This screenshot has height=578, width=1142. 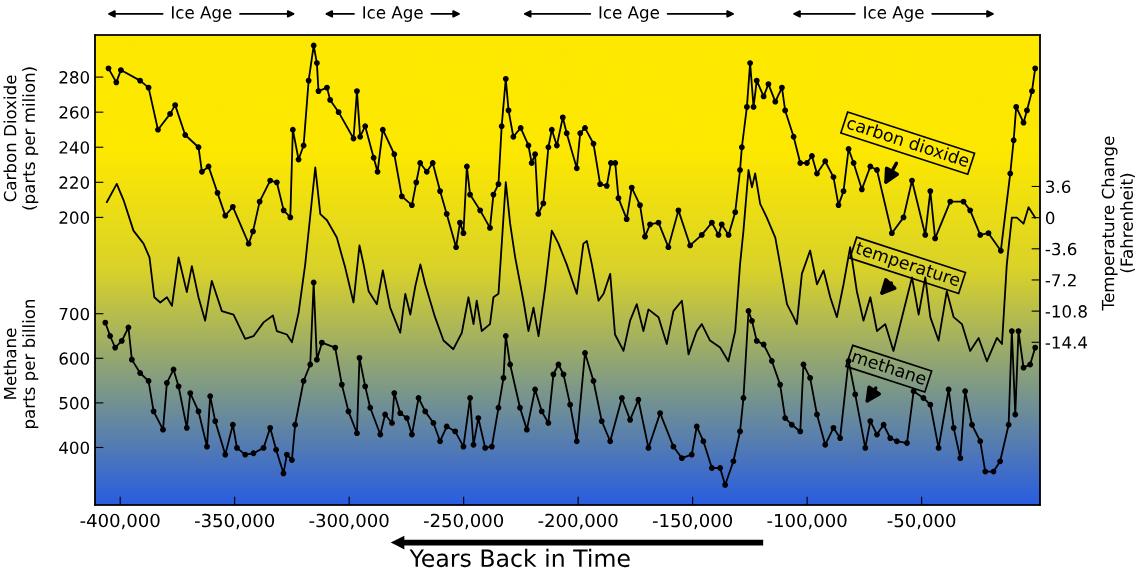 What do you see at coordinates (74, 403) in the screenshot?
I see `y3-tick-label: 500` at bounding box center [74, 403].